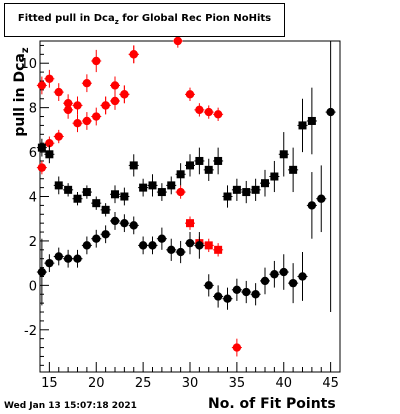 The width and height of the screenshot is (400, 414). Describe the element at coordinates (272, 404) in the screenshot. I see `x-axis-label: No. of Fit Points` at that location.